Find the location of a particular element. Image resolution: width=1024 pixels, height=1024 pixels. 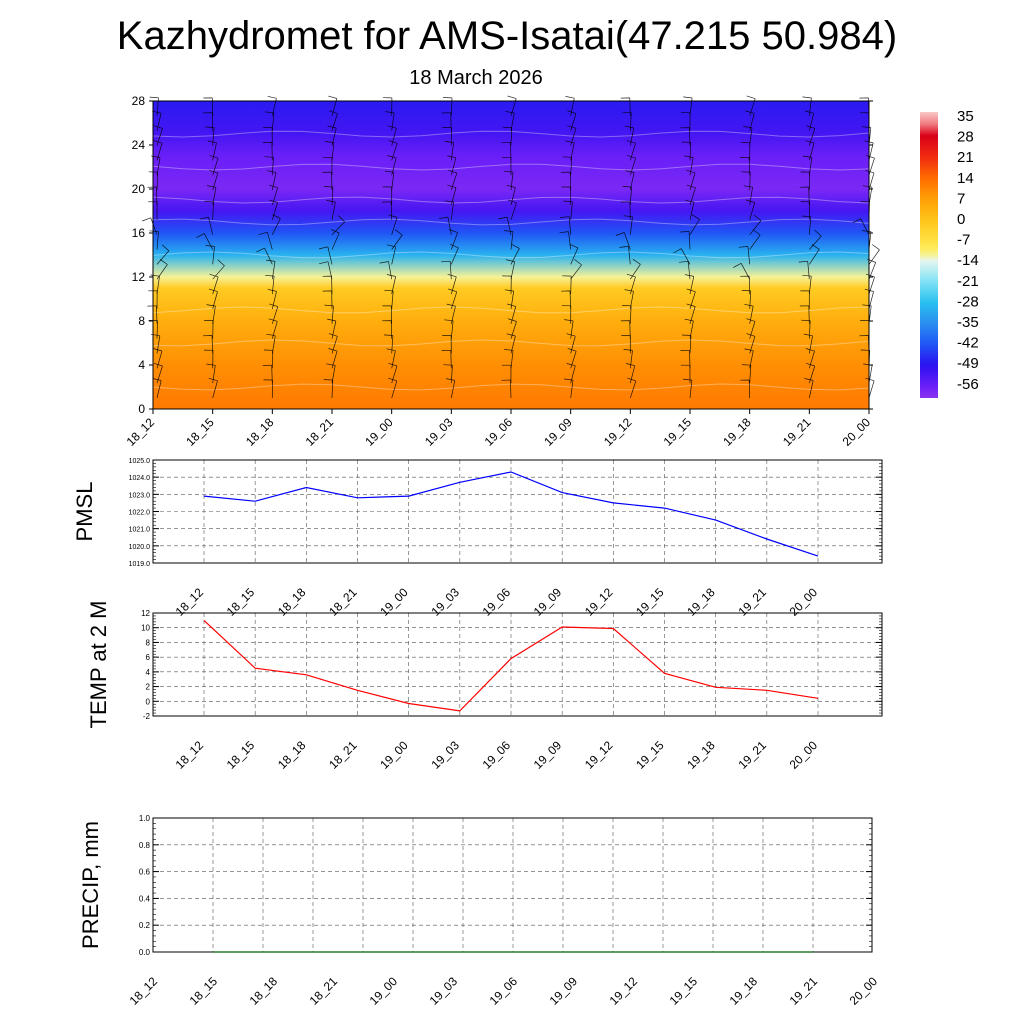

x-tick-label: 20_00 is located at coordinates (804, 602).